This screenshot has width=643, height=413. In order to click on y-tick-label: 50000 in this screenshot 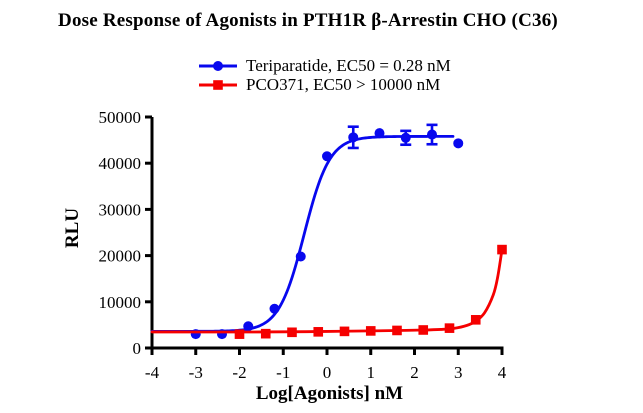, I will do `click(120, 117)`.